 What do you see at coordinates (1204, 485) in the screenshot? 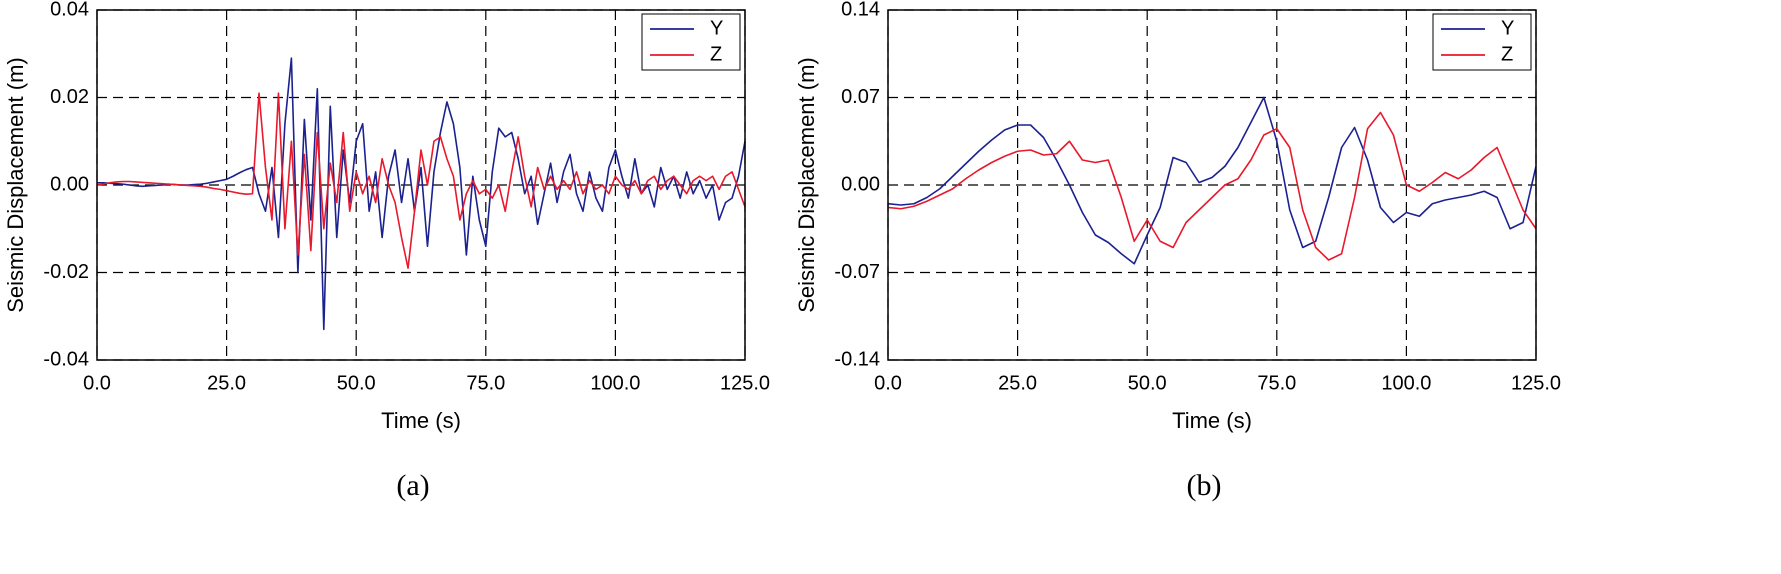
I see `caption: (b)` at bounding box center [1204, 485].